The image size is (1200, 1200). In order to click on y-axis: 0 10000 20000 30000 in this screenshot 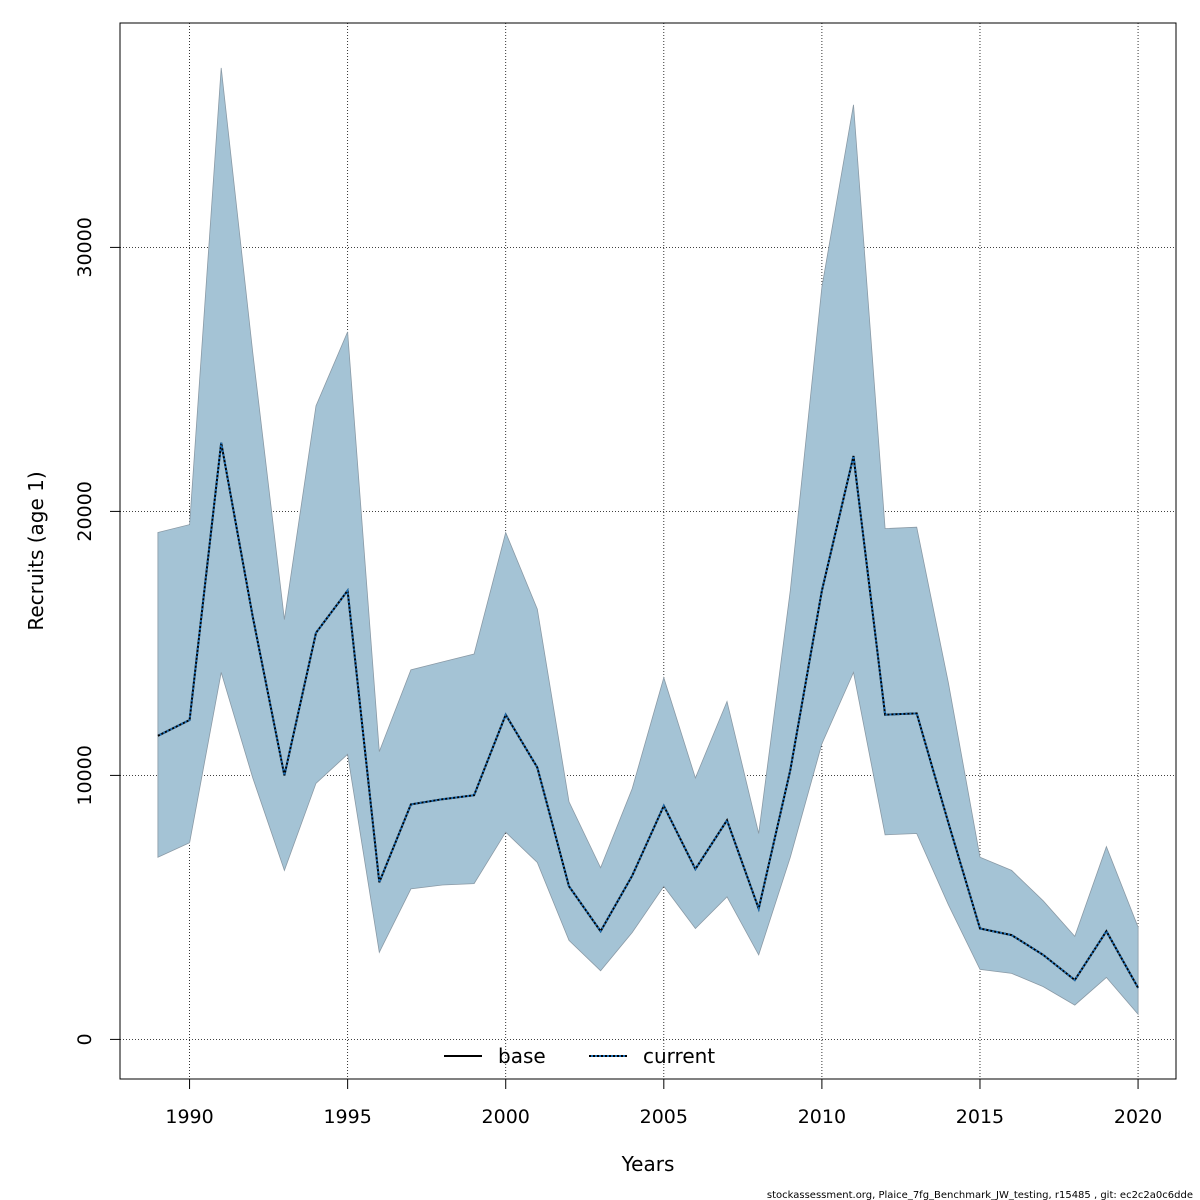, I will do `click(97, 631)`.